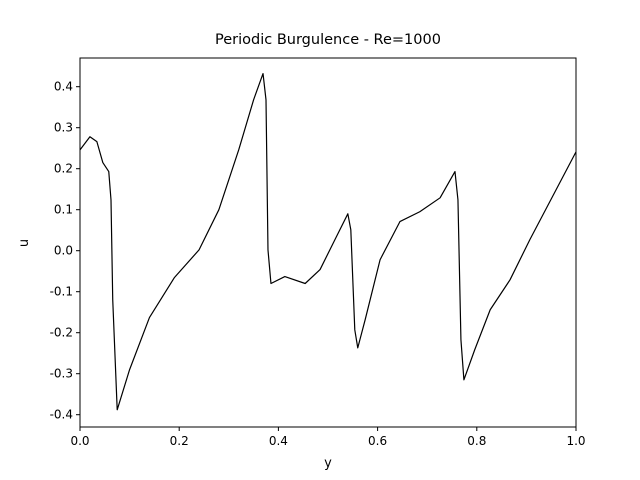 The width and height of the screenshot is (640, 480). Describe the element at coordinates (61, 292) in the screenshot. I see `y-tick-label: -0.1` at that location.